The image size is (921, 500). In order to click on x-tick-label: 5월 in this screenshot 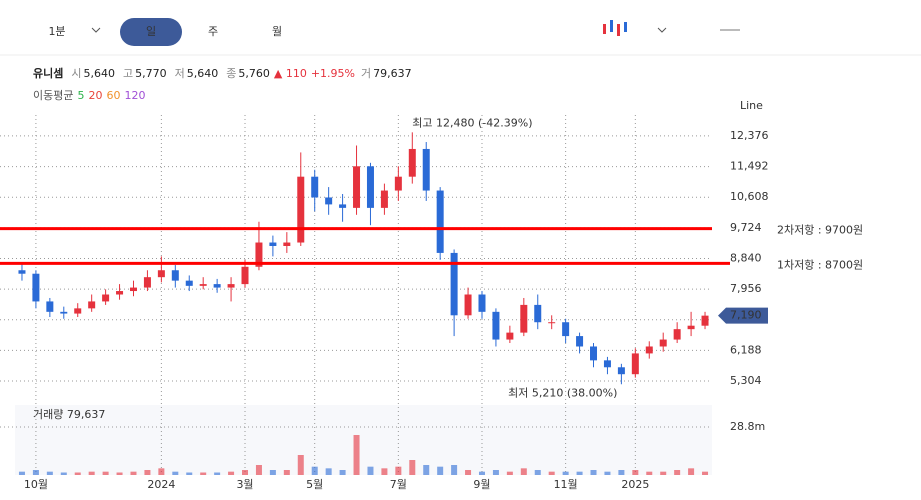, I will do `click(314, 484)`.